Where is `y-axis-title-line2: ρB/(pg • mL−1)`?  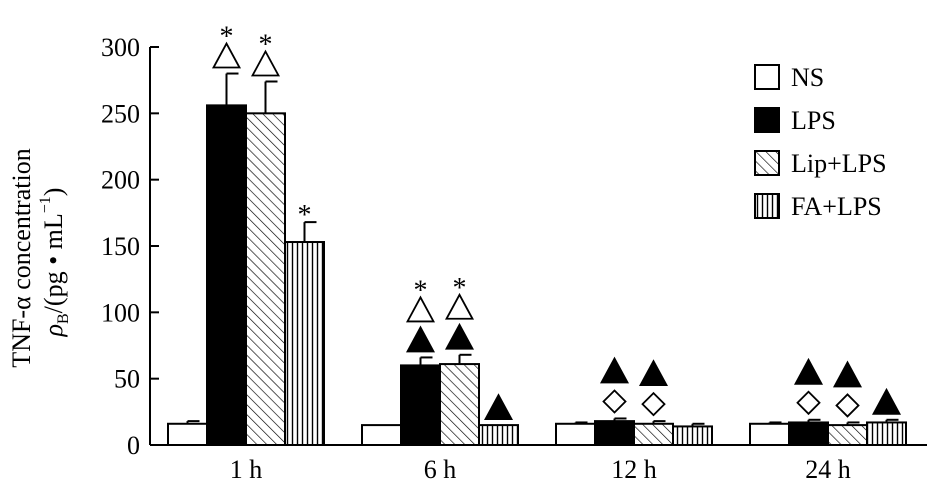
y-axis-title-line2: ρB/(pg • mL−1) is located at coordinates (54, 263).